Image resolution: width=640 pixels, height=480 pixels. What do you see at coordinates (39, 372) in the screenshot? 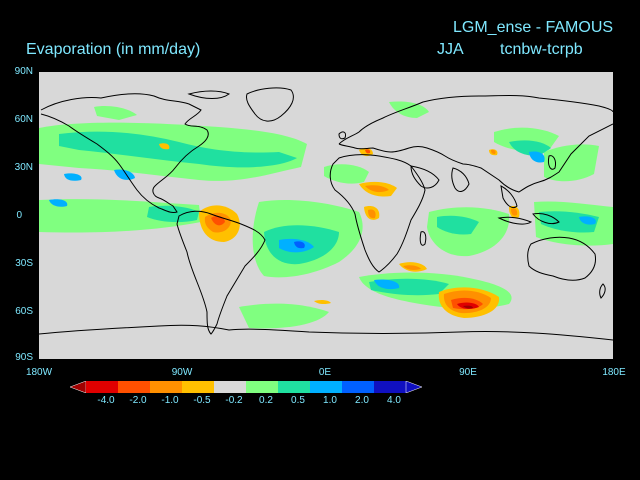
I see `lon-label-180w: 180W` at bounding box center [39, 372].